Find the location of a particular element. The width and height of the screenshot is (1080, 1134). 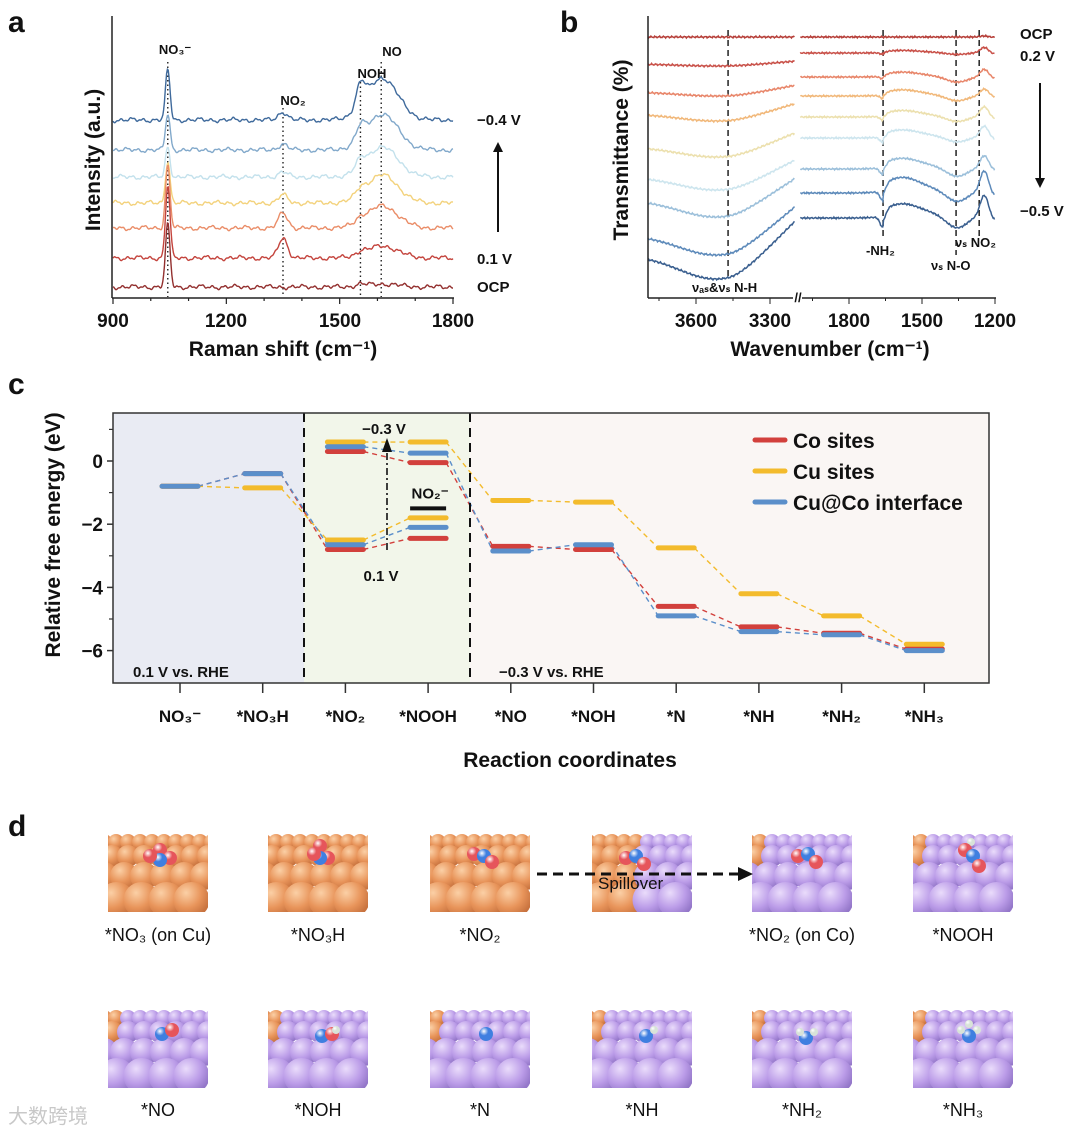

category-label: NO₃⁻ is located at coordinates (180, 716).